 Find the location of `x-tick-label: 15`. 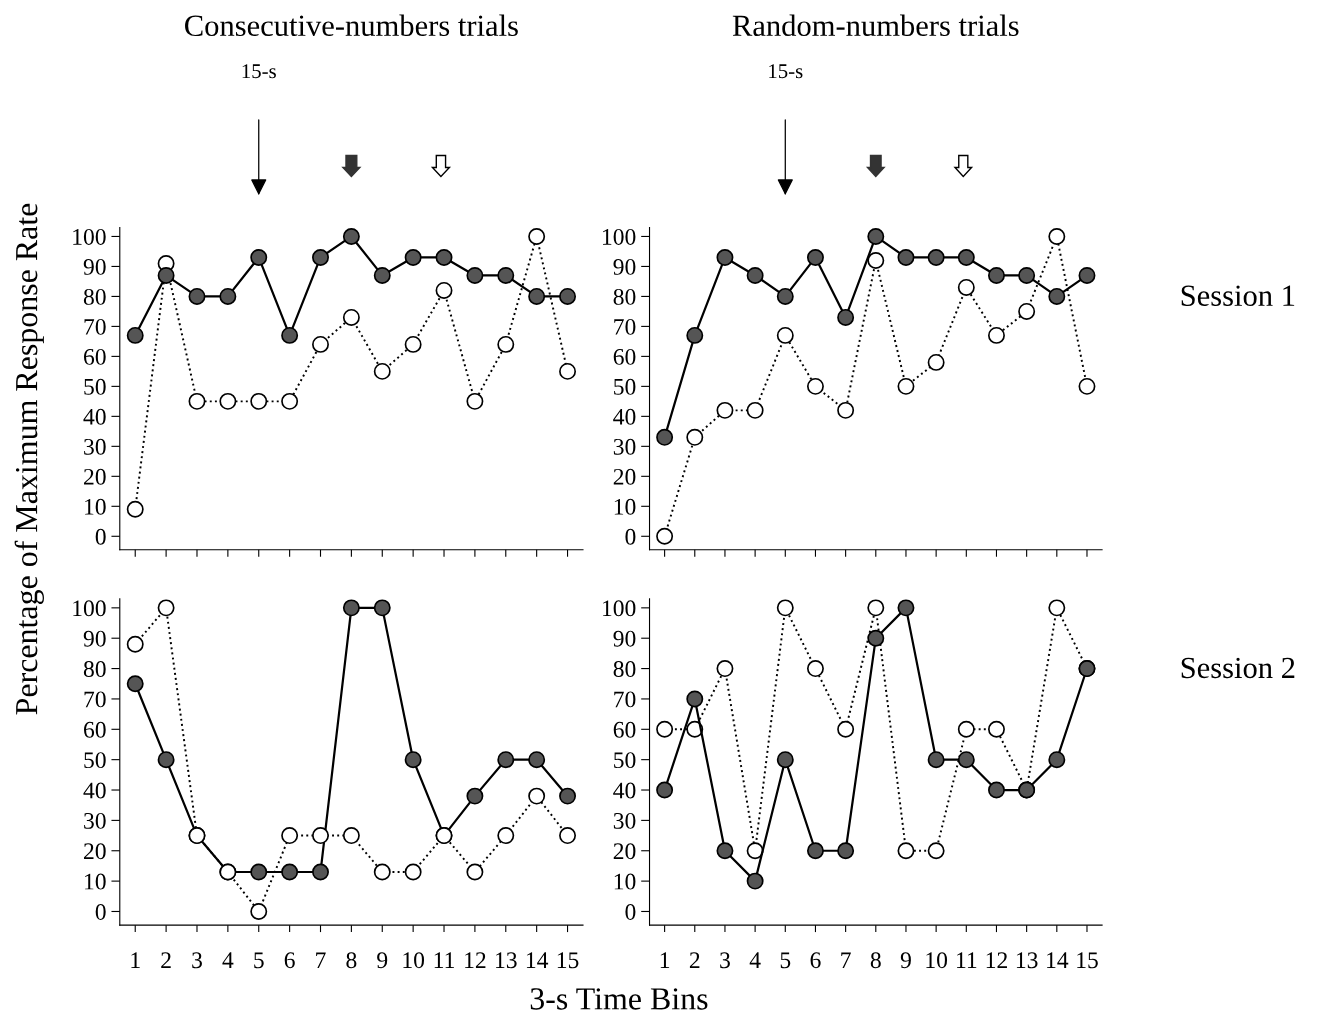

x-tick-label: 15 is located at coordinates (568, 960).